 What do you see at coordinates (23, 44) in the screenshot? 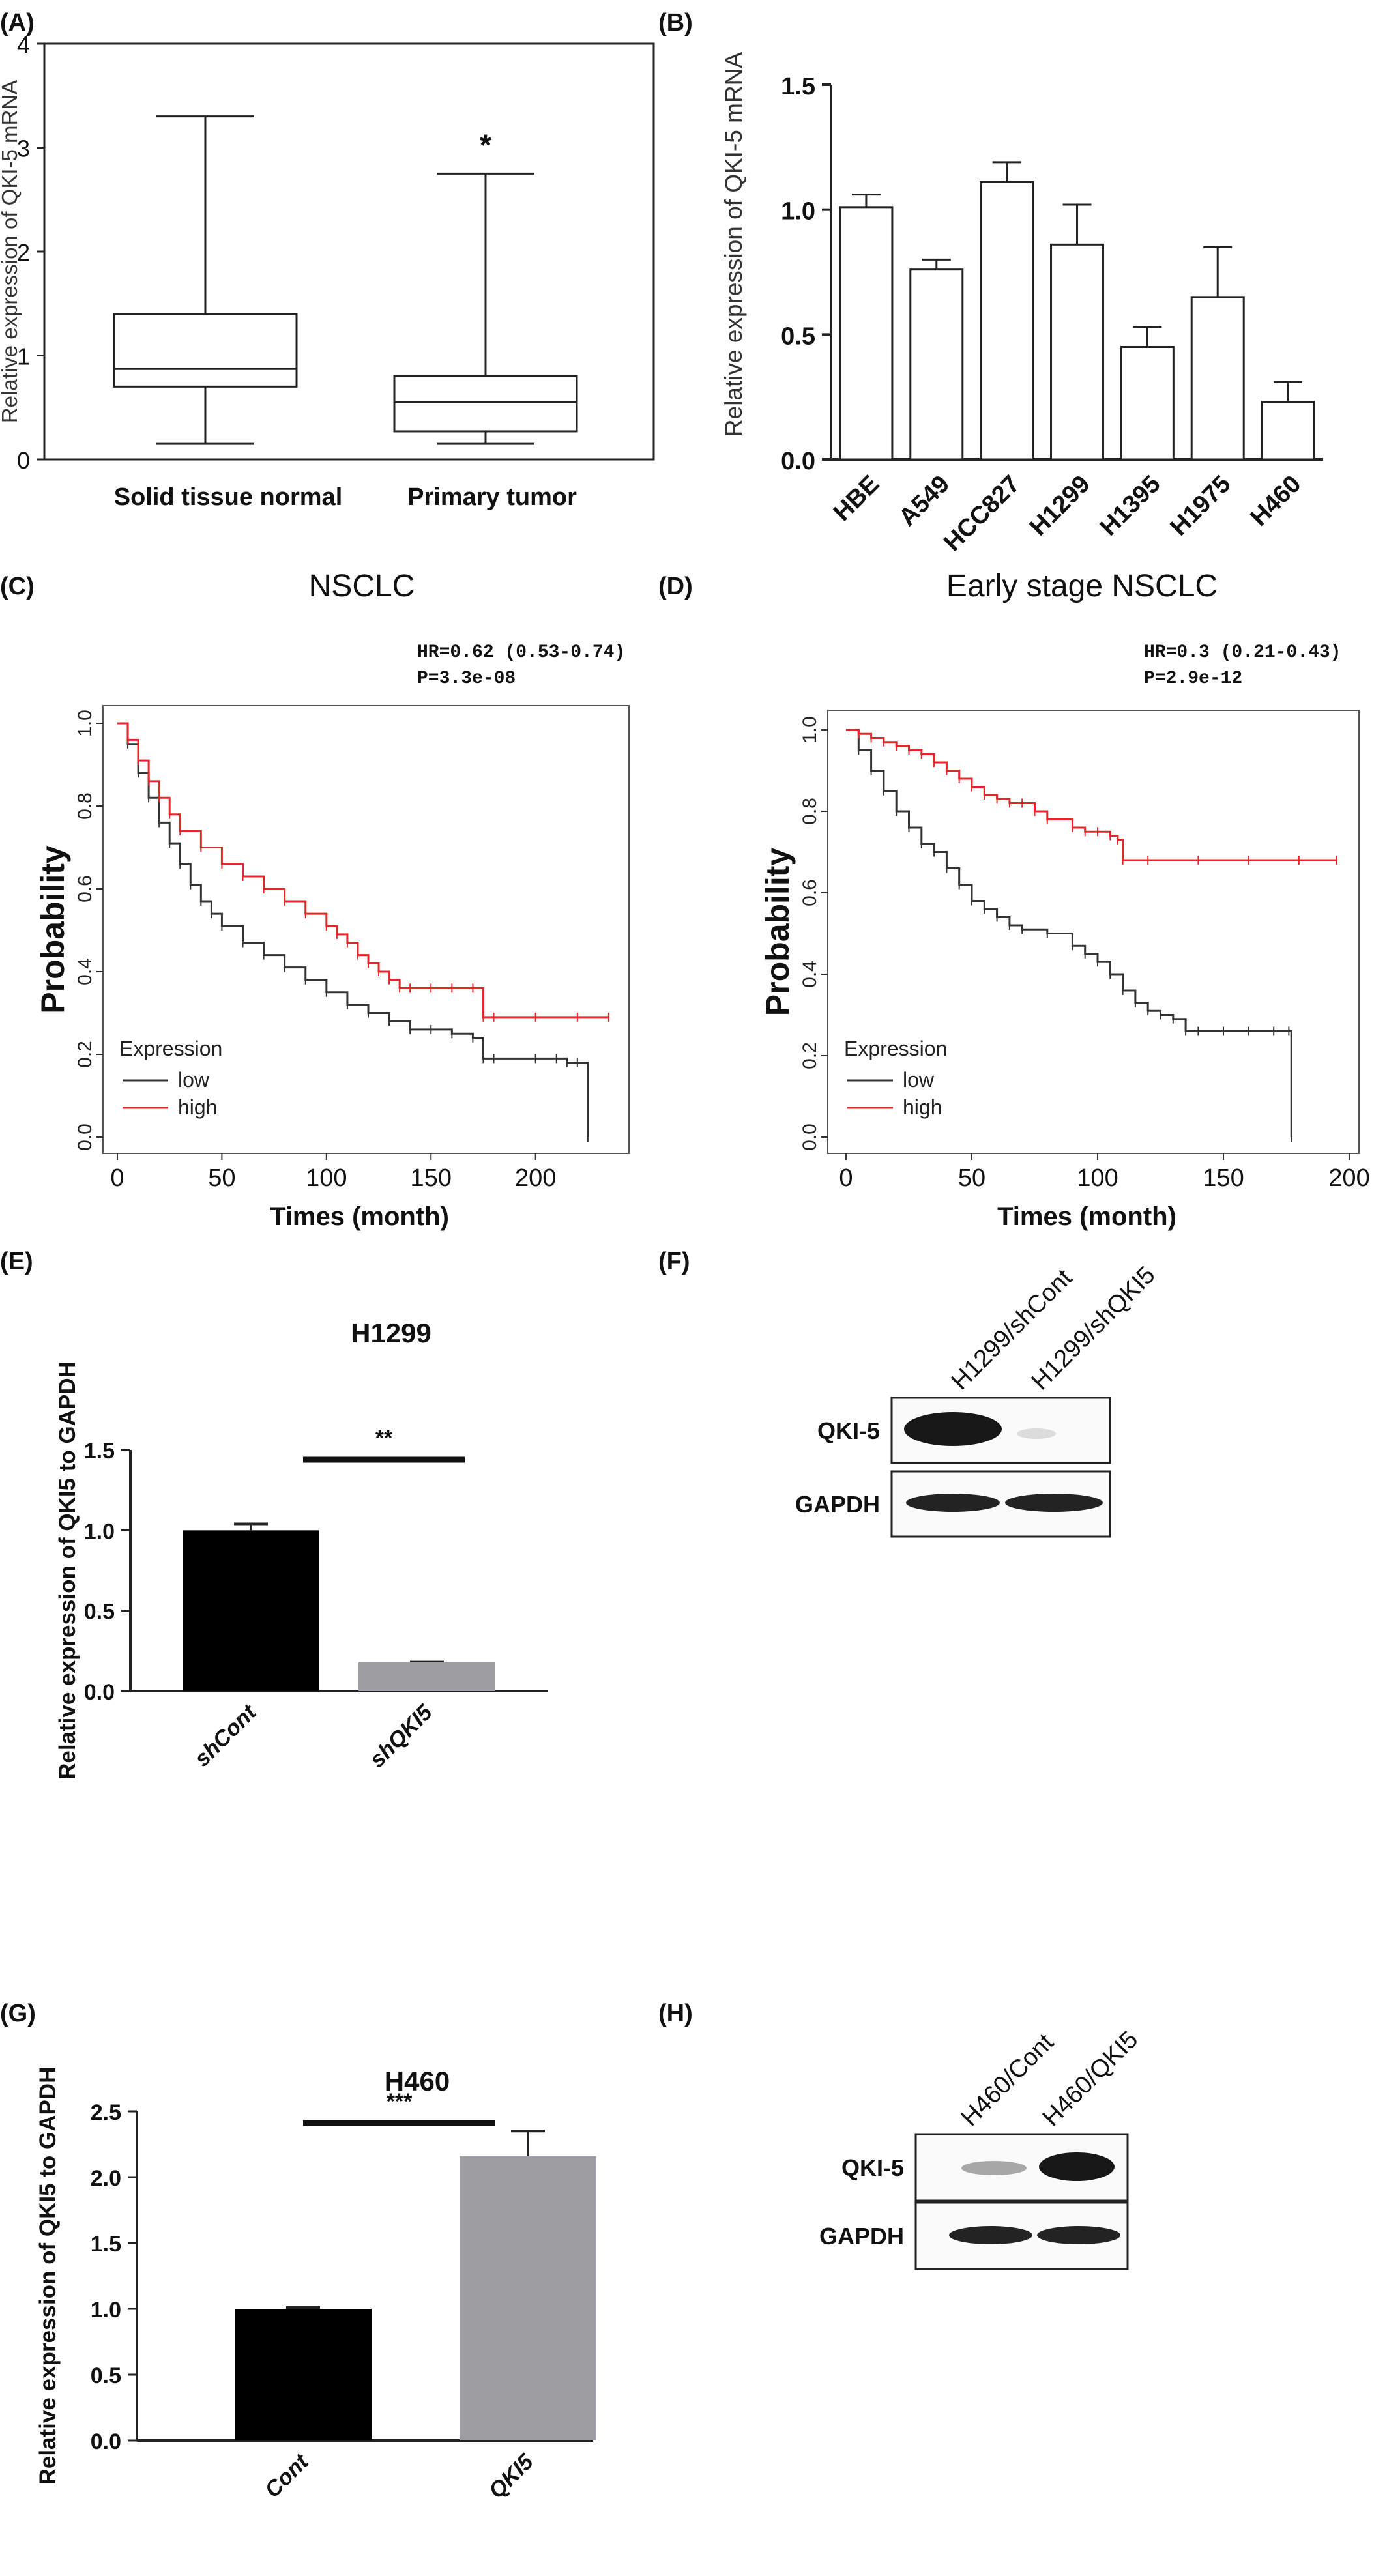
I see `y-tick-label: 4` at bounding box center [23, 44].